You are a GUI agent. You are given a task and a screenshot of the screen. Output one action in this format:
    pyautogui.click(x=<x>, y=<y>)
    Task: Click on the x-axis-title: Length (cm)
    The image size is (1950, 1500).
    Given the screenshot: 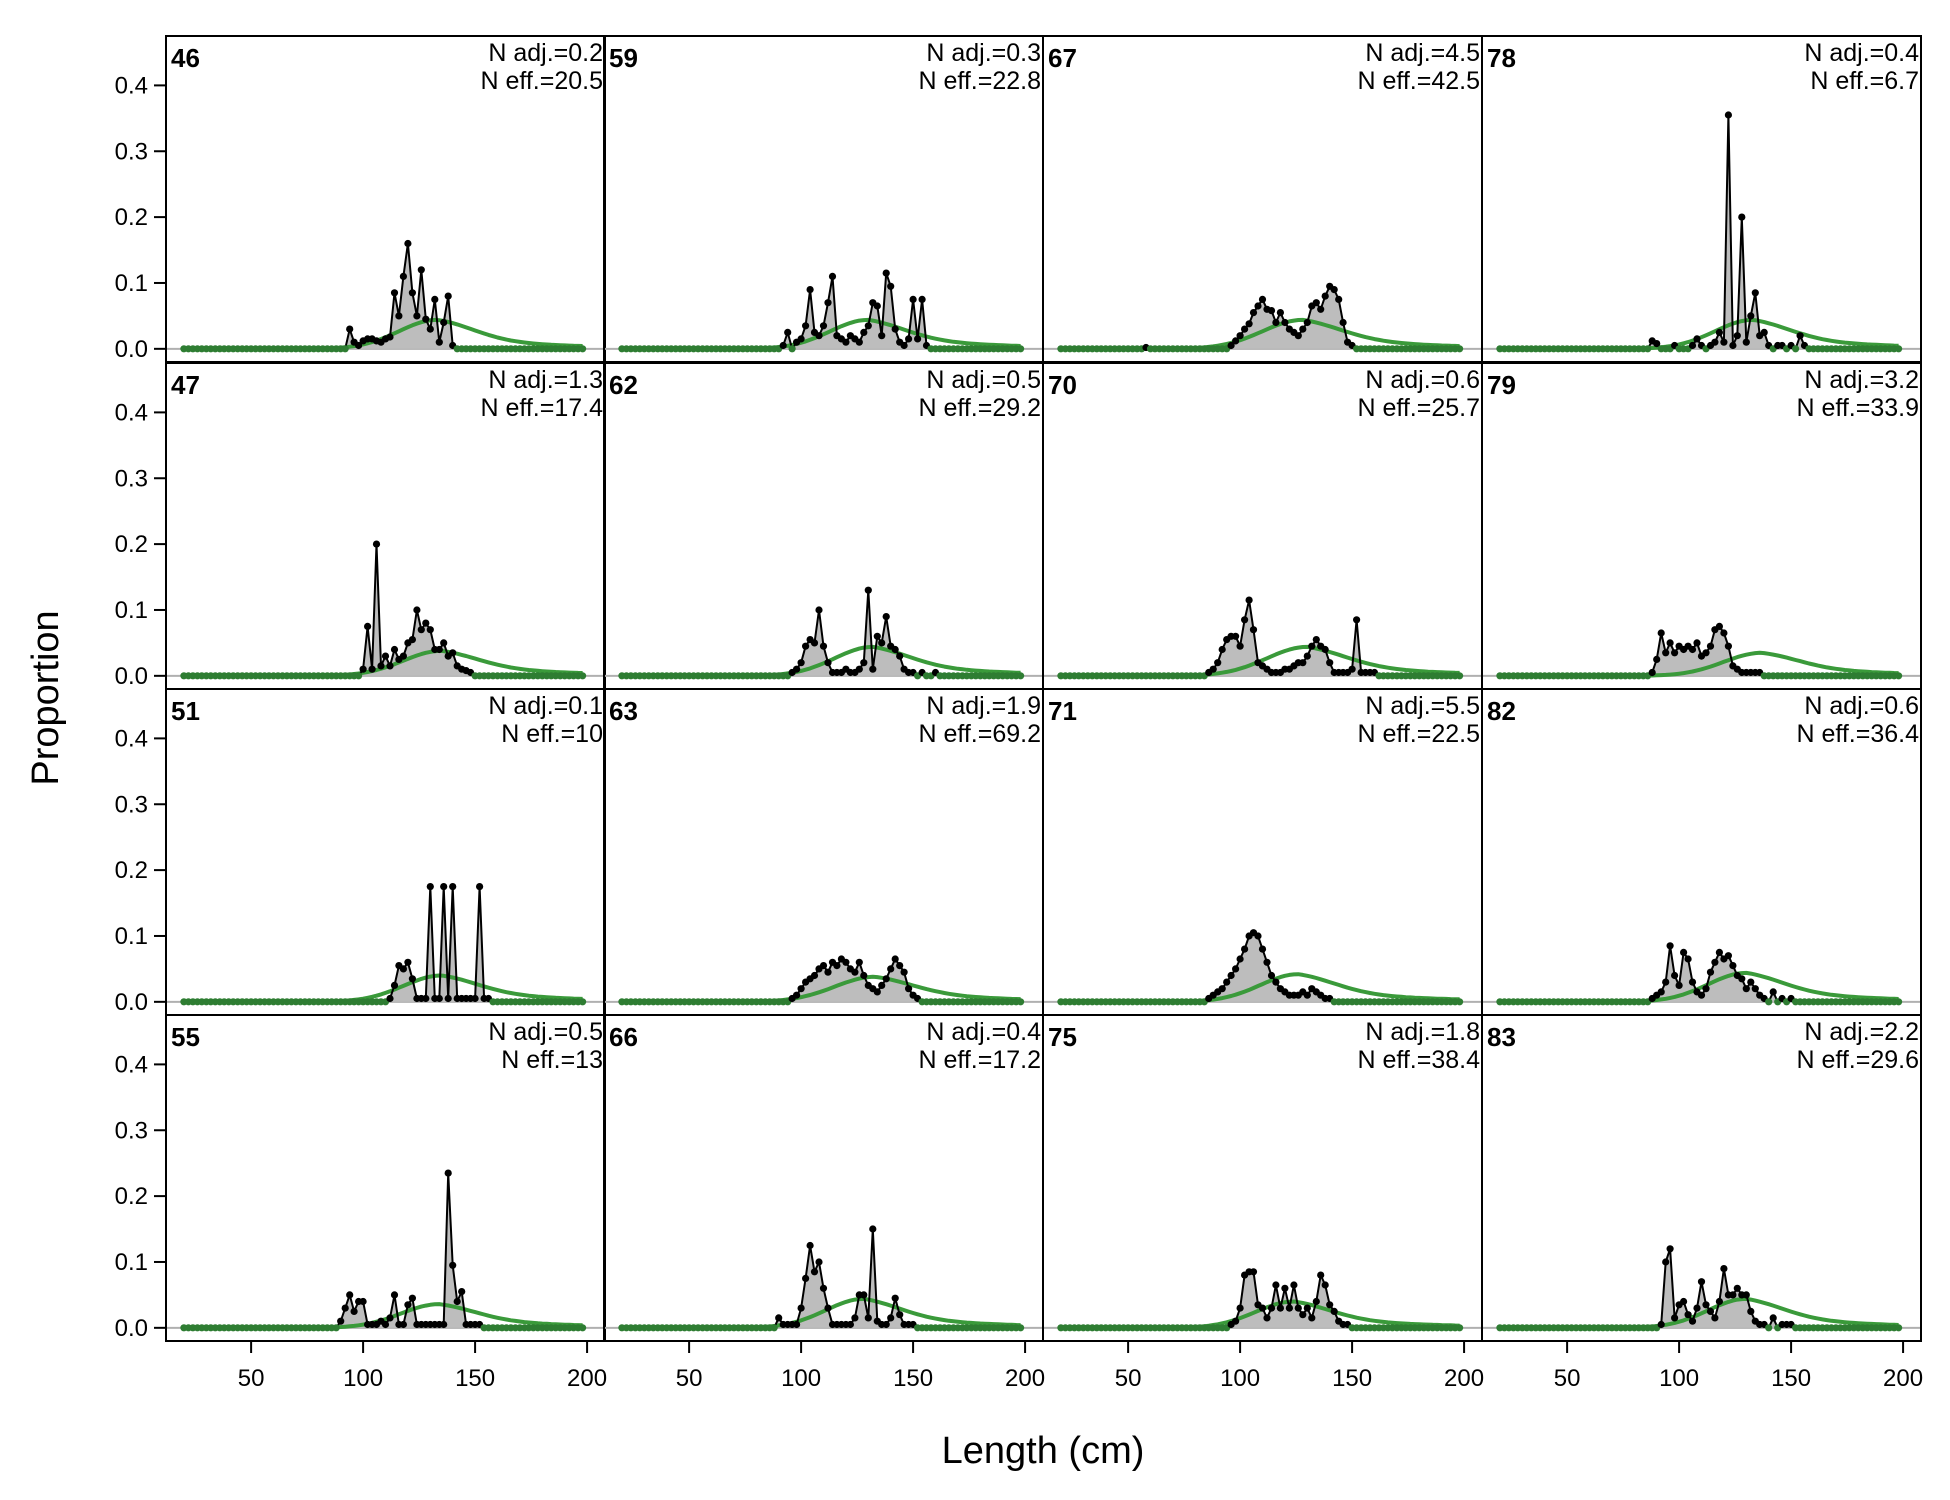 What is the action you would take?
    pyautogui.click(x=1043, y=1451)
    